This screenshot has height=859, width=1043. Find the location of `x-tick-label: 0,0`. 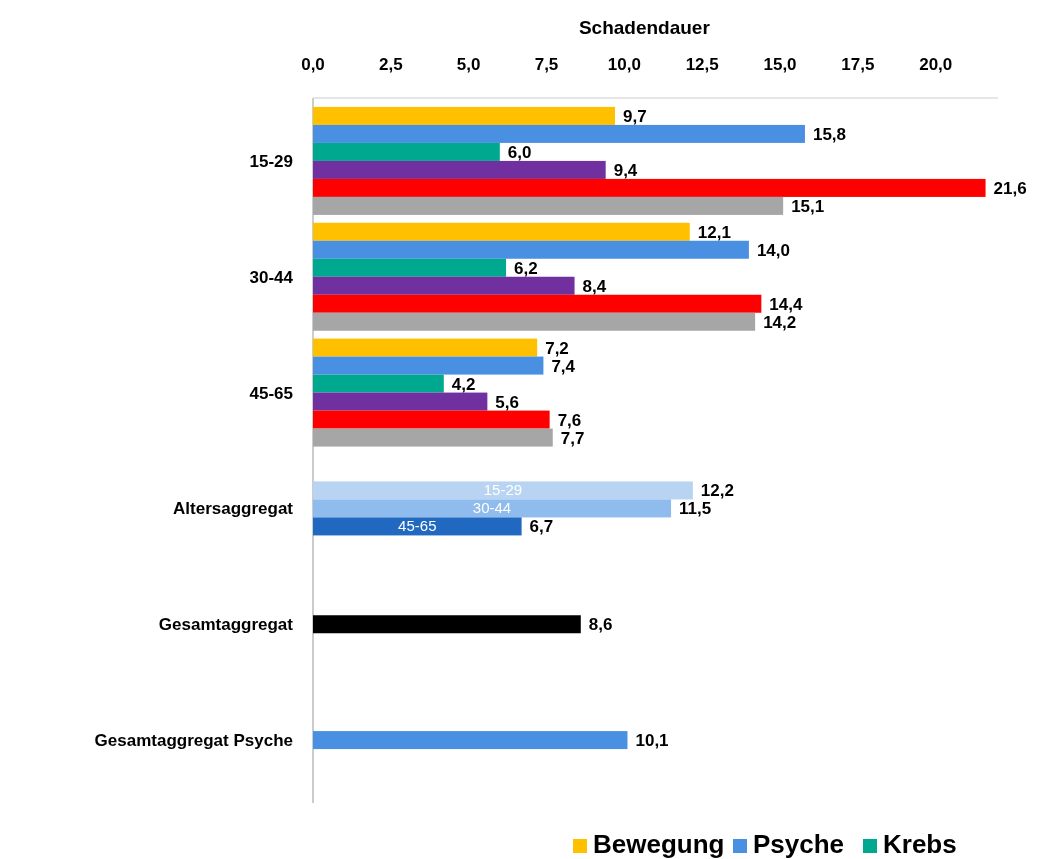

x-tick-label: 0,0 is located at coordinates (313, 64).